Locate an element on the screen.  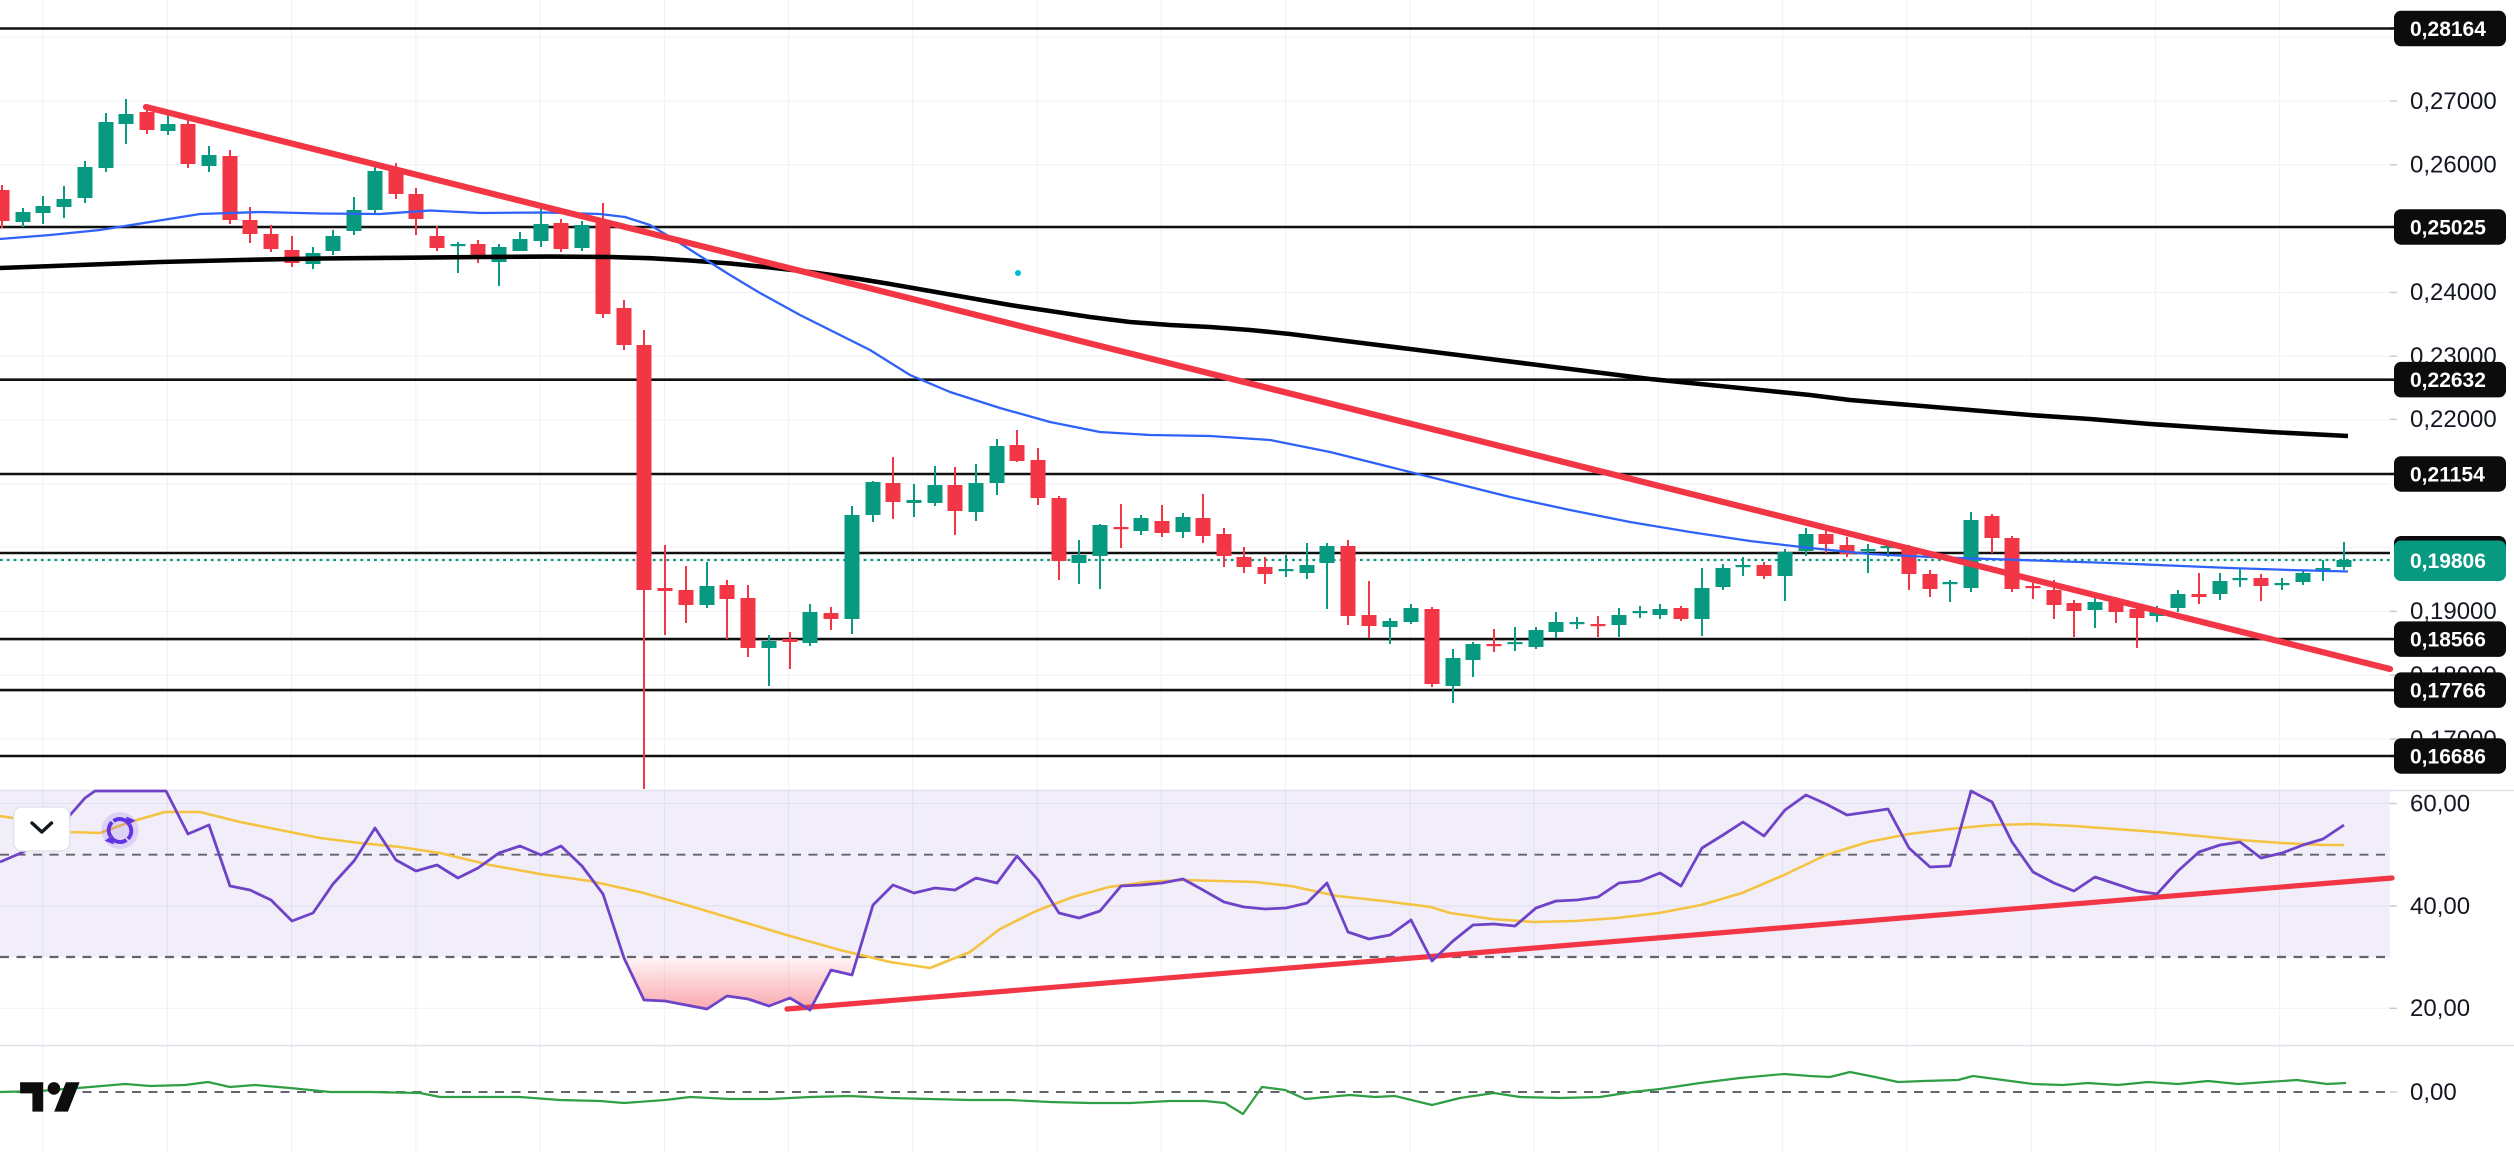
svg-text: 0,21154 is located at coordinates (2447, 475).